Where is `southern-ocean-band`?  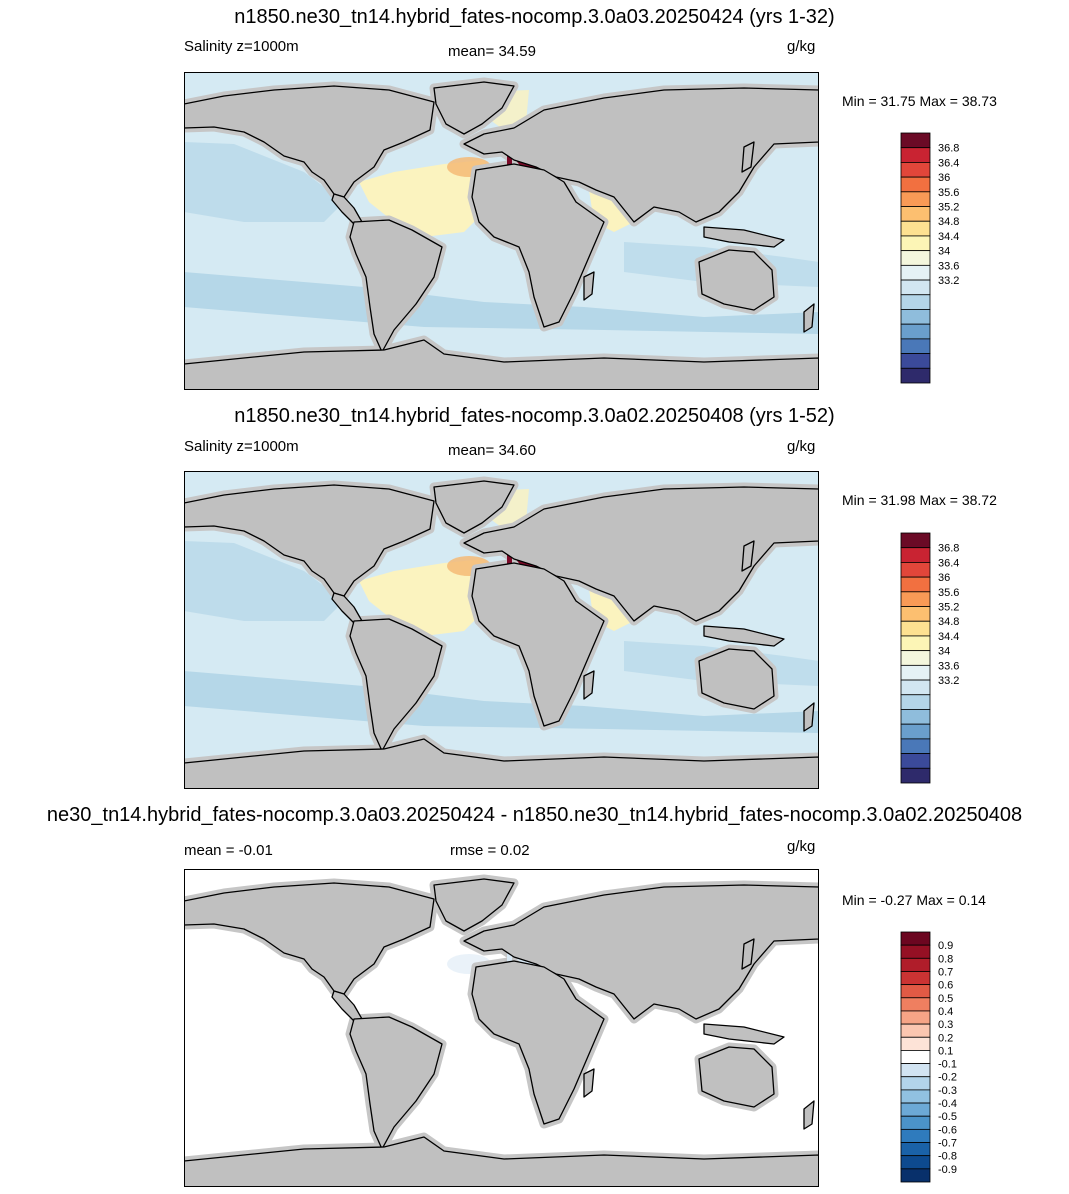
southern-ocean-band is located at coordinates (501, 702).